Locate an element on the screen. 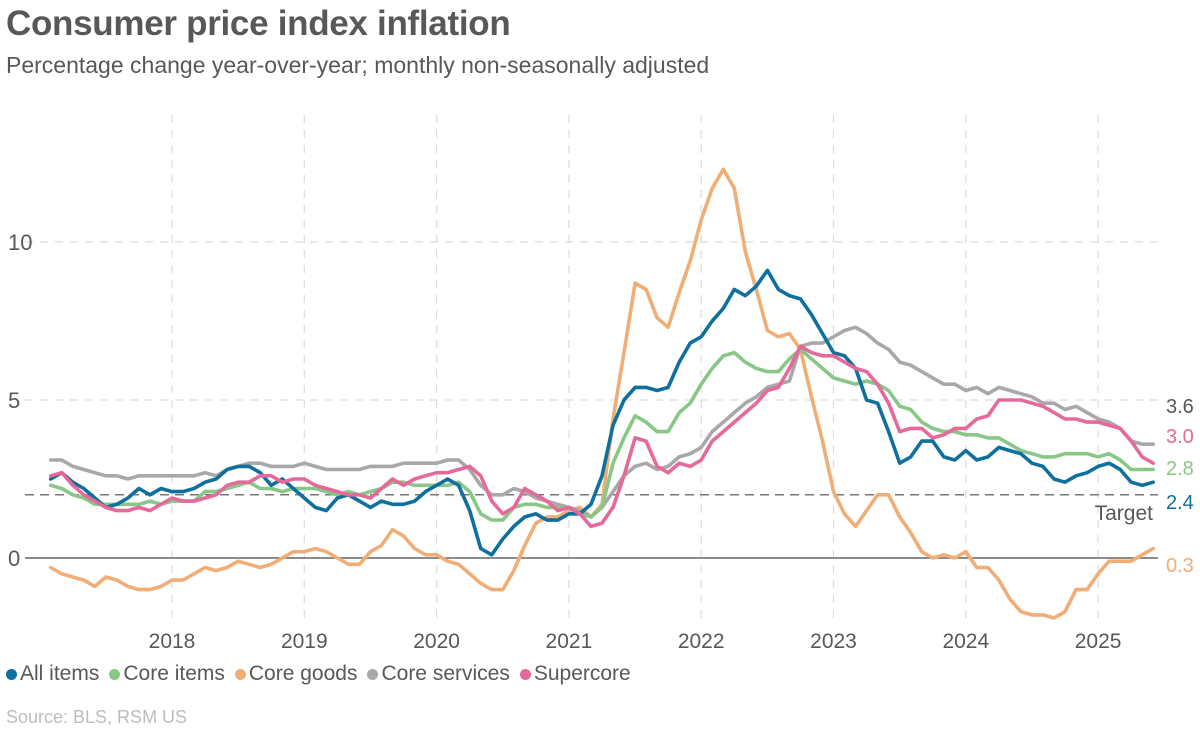  target-label: Target is located at coordinates (1124, 513).